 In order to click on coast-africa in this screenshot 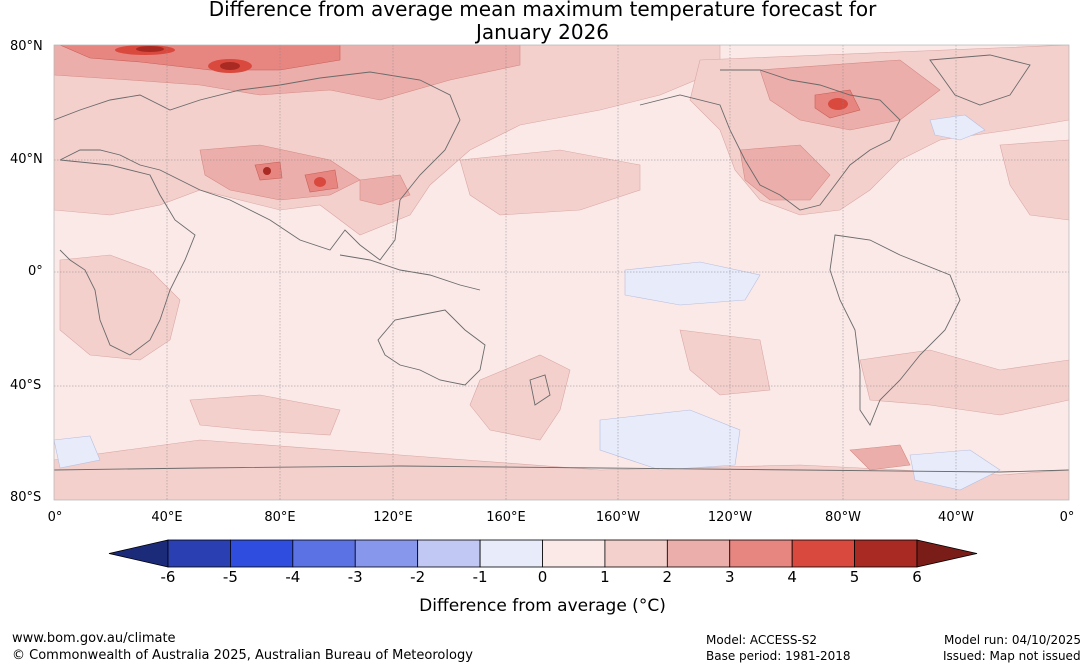, I will do `click(127, 257)`.